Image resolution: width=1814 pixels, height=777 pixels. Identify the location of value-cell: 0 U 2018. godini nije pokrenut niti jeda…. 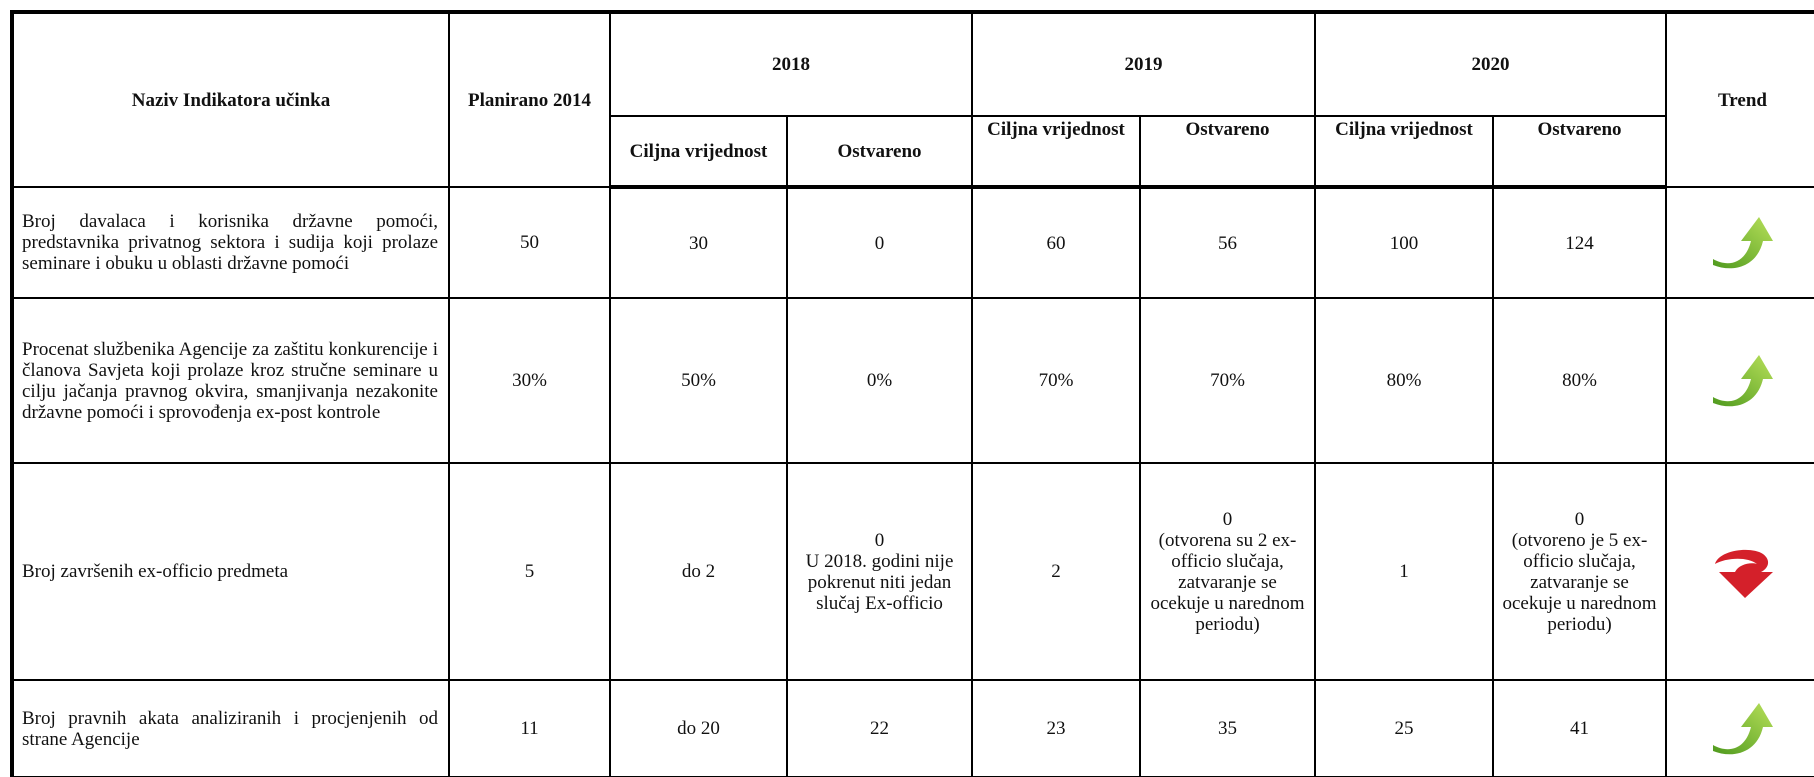
(879, 571).